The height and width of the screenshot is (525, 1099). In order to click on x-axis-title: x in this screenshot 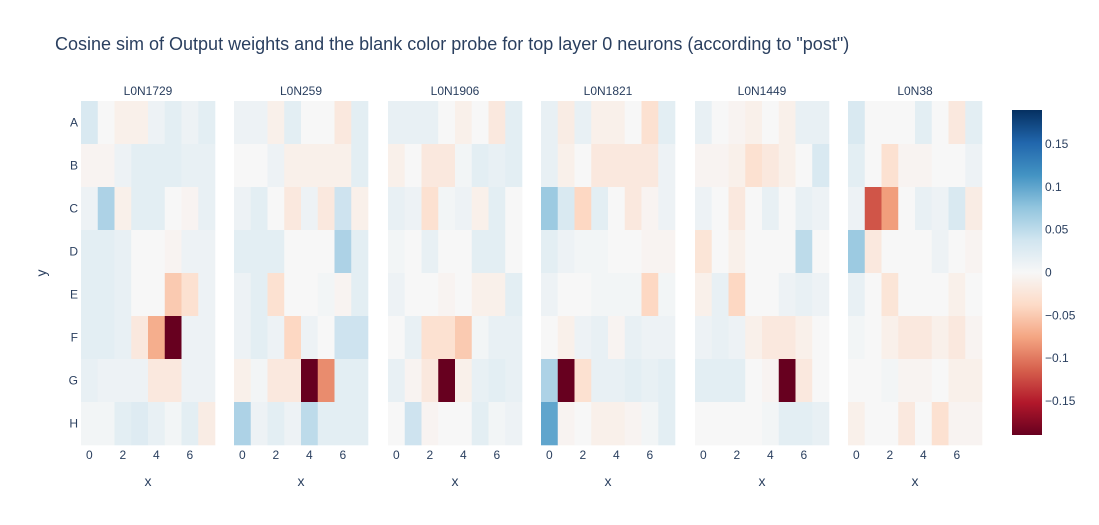, I will do `click(301, 481)`.